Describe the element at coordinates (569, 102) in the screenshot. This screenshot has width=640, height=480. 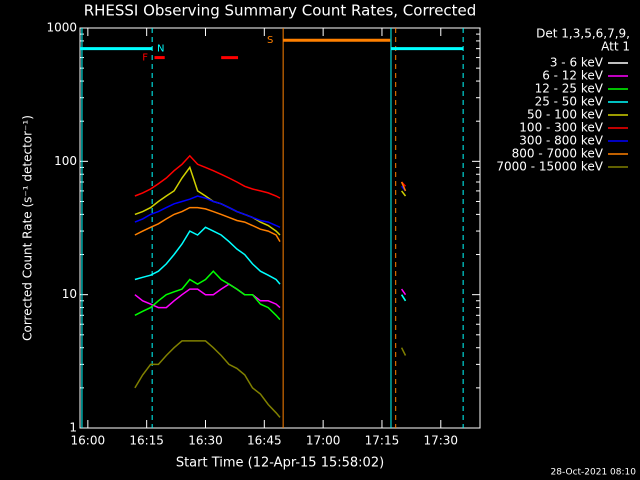
I see `legend-label: 25 - 50 keV` at that location.